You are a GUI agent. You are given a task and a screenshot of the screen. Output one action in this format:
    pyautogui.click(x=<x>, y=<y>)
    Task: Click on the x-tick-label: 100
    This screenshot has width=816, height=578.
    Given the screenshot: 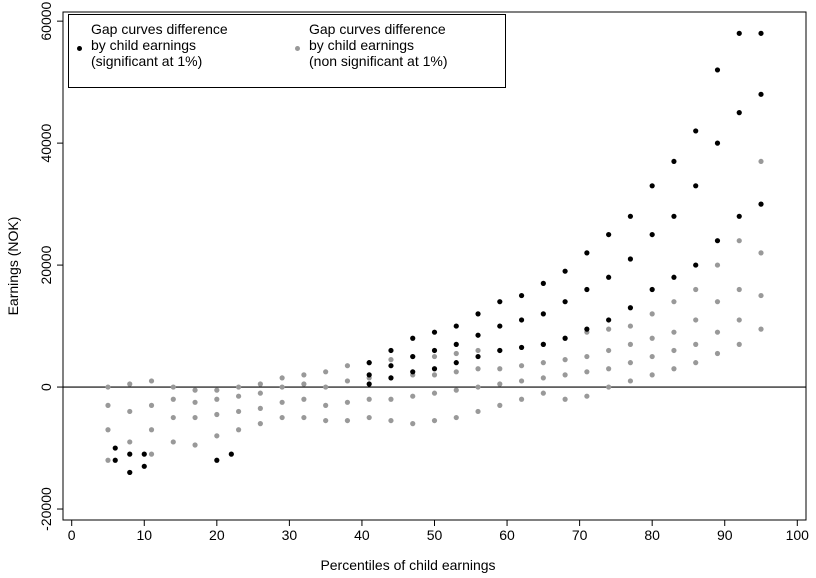 What is the action you would take?
    pyautogui.click(x=798, y=535)
    